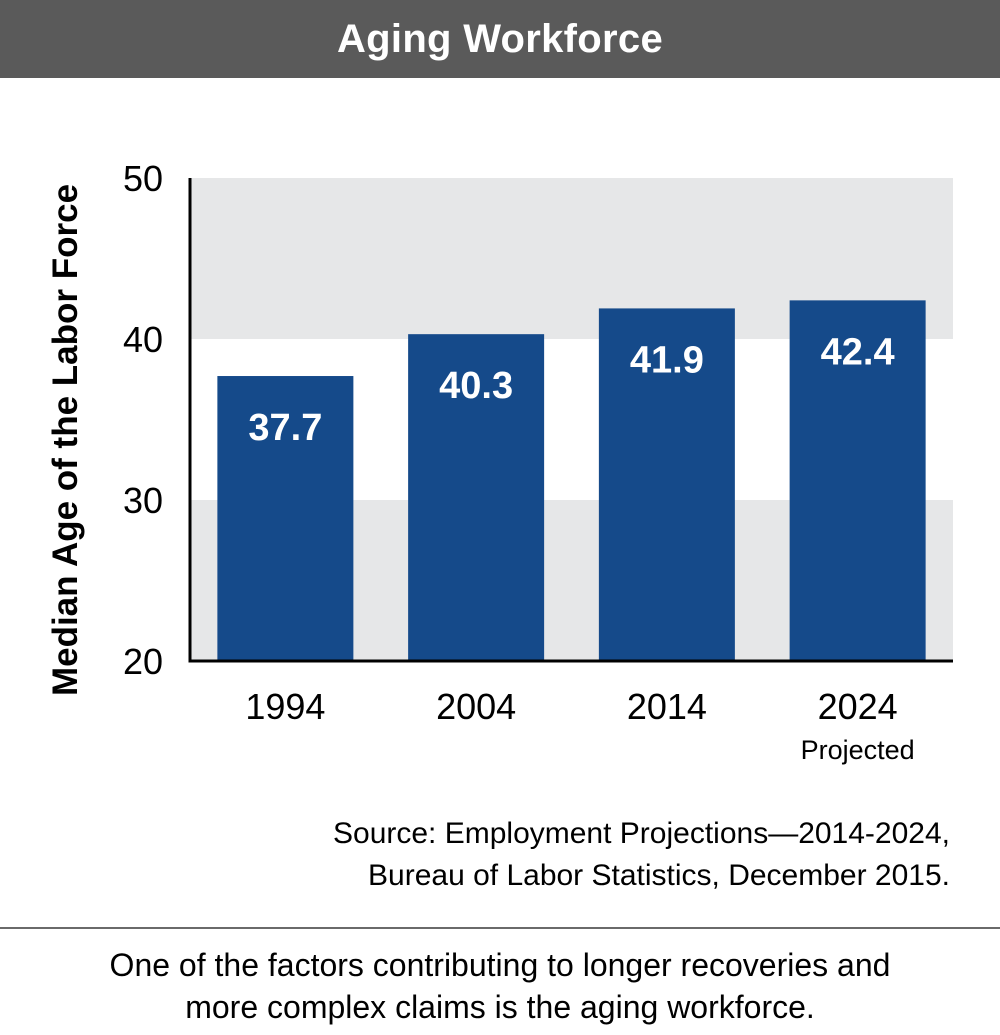 This screenshot has height=1035, width=1000. Describe the element at coordinates (143, 500) in the screenshot. I see `y-tick-label-30: 30` at that location.